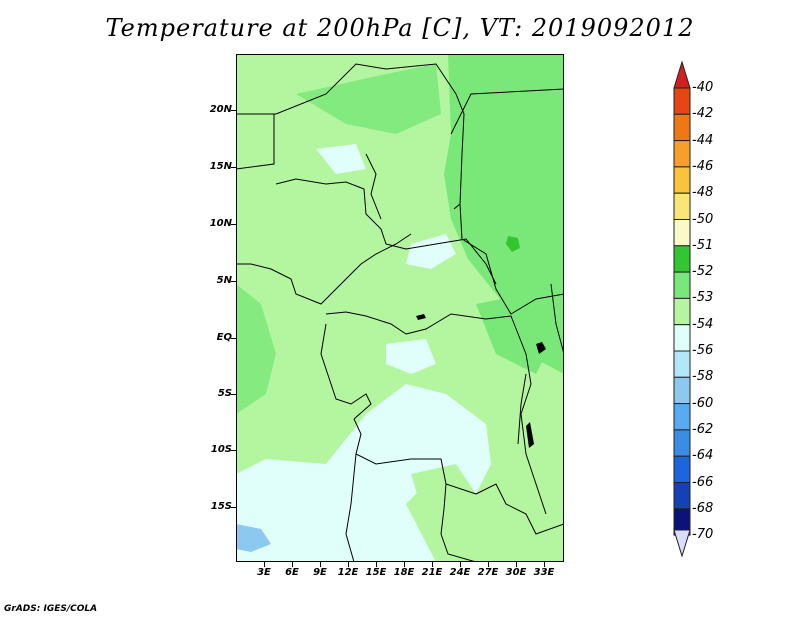  Describe the element at coordinates (411, 356) in the screenshot. I see `field-54-central` at that location.